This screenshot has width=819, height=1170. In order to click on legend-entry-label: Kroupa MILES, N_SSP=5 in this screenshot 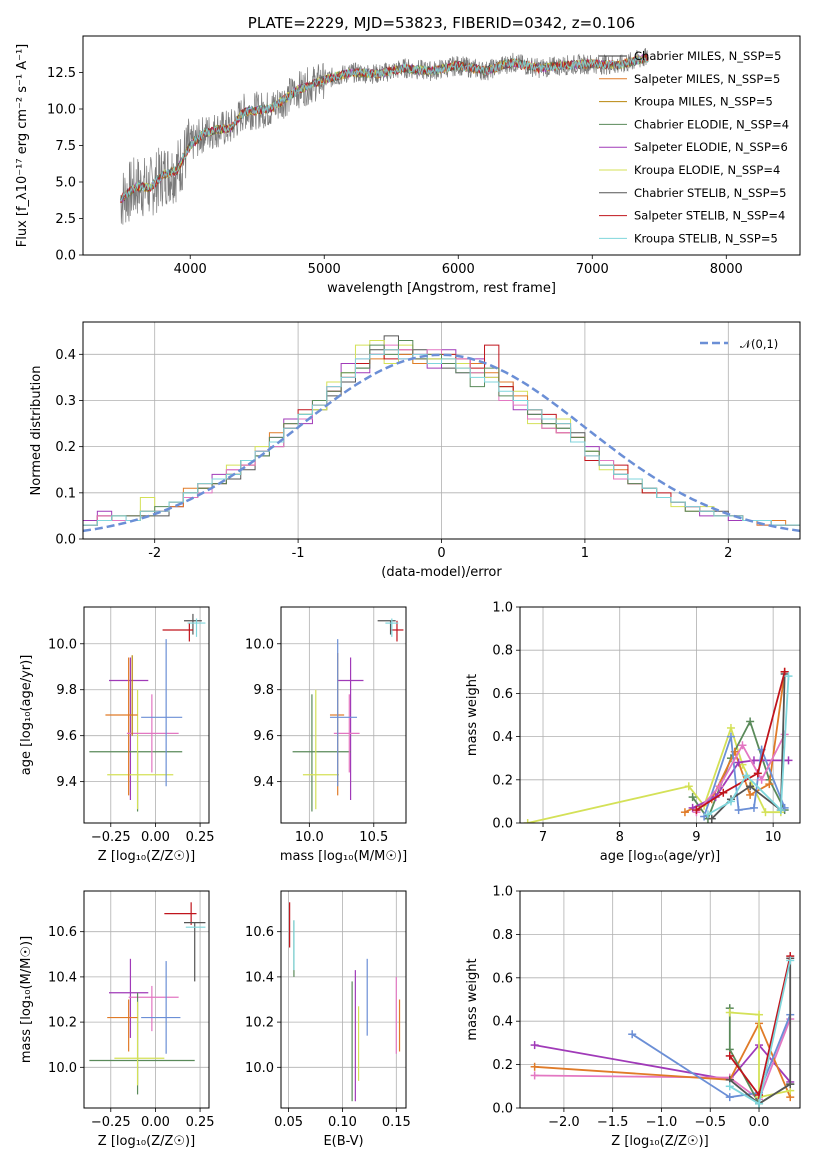, I will do `click(703, 102)`.